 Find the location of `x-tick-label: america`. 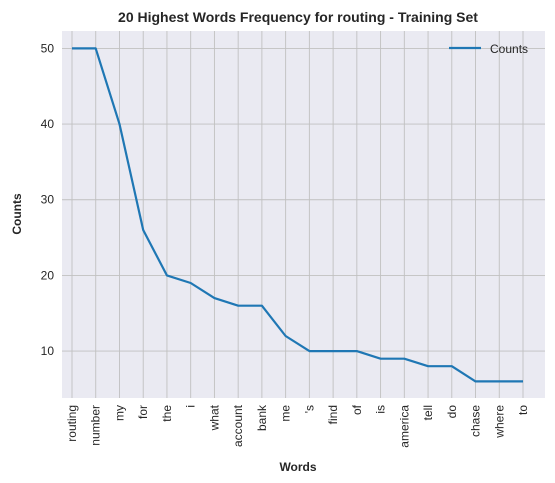

x-tick-label: america is located at coordinates (404, 426).